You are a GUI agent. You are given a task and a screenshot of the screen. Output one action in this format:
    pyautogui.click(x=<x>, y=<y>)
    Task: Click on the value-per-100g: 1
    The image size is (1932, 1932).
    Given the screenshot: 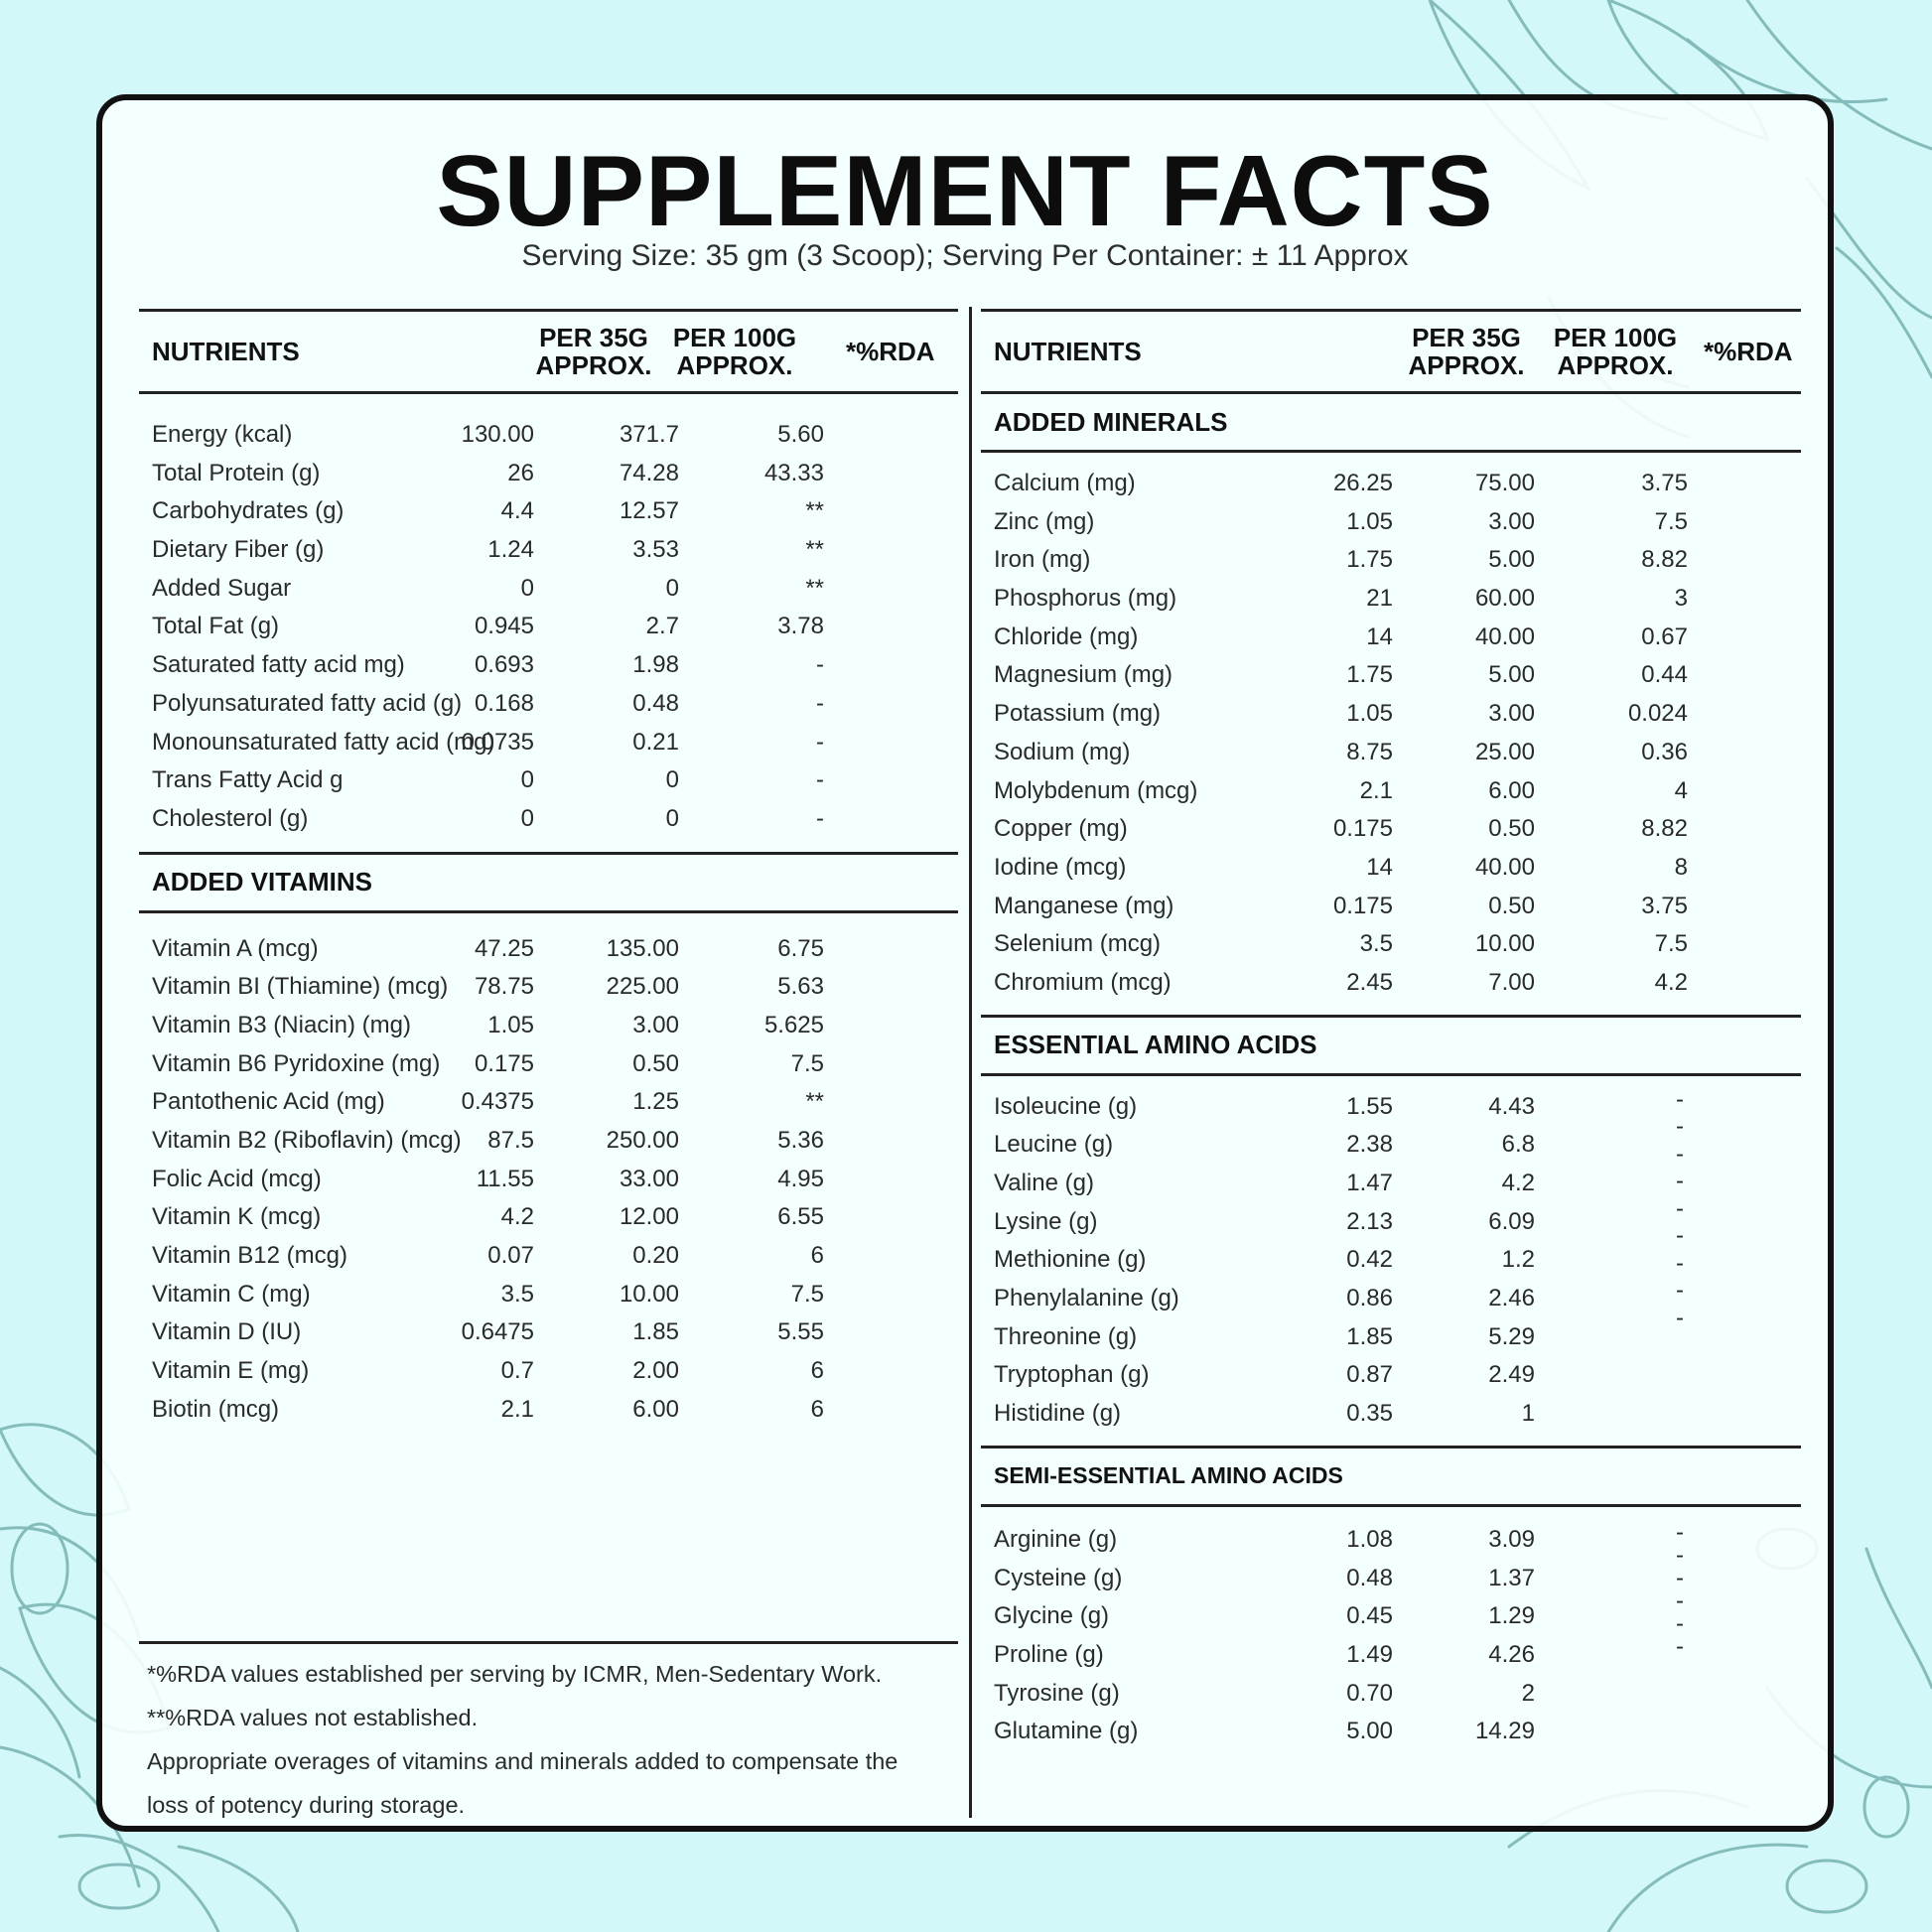 What is the action you would take?
    pyautogui.click(x=1528, y=1414)
    